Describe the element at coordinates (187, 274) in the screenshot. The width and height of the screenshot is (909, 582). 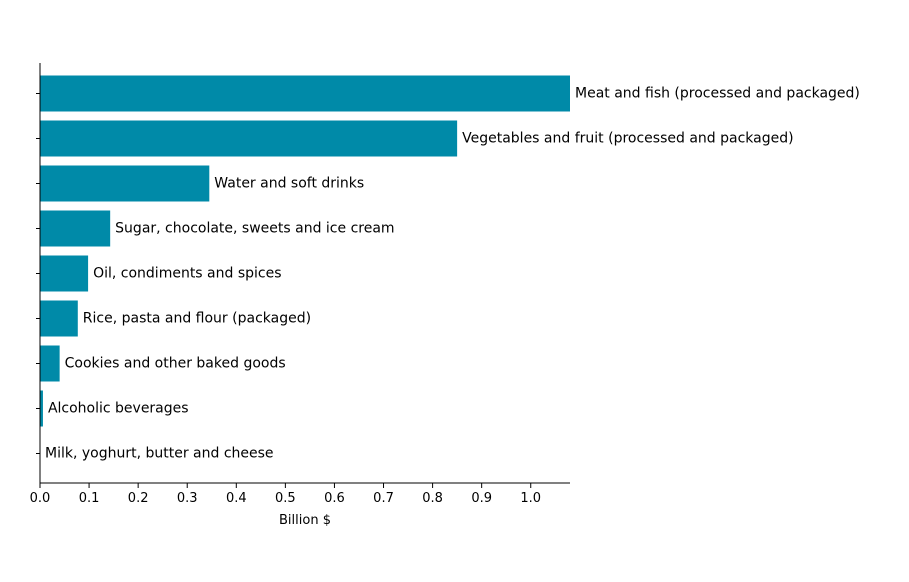
I see `bar-label: Oil, condiments and spices` at that location.